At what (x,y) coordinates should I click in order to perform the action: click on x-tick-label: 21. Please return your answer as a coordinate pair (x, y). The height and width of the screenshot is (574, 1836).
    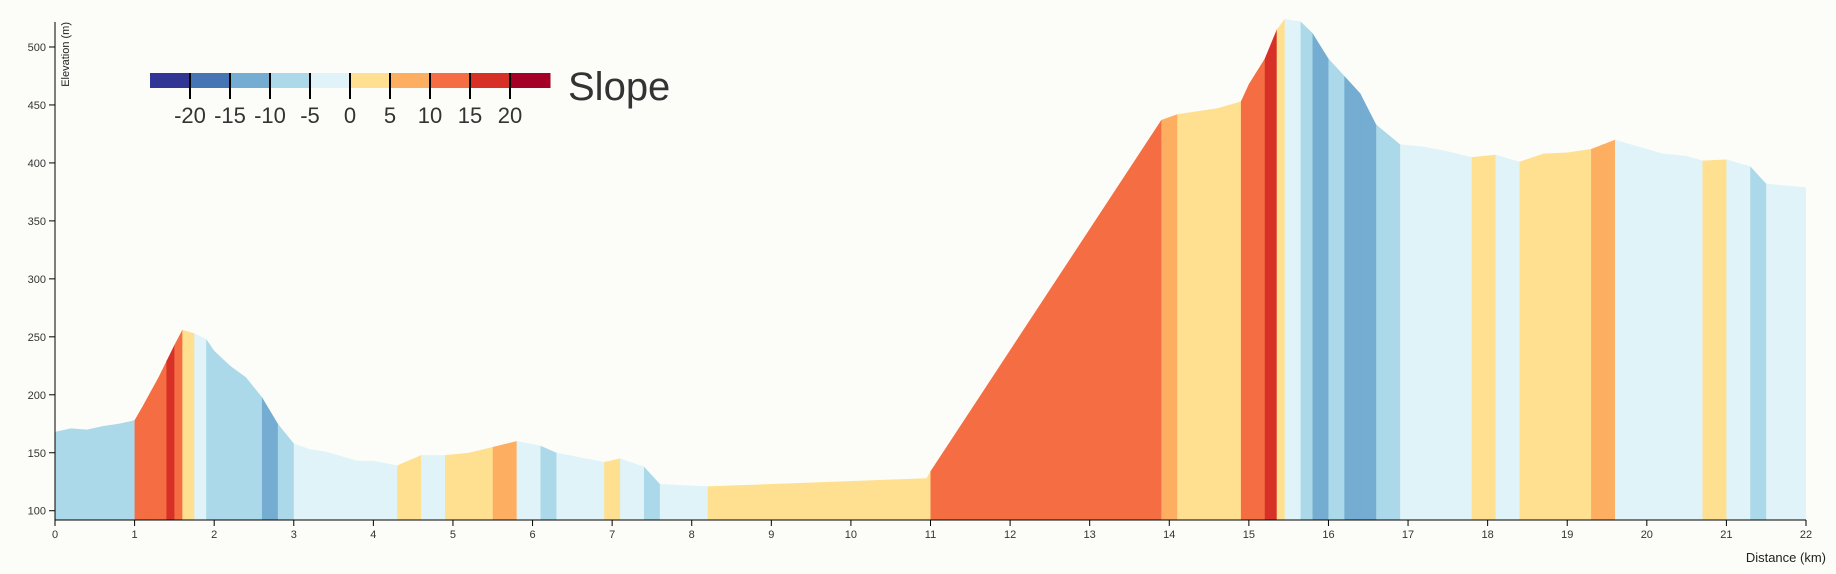
    Looking at the image, I should click on (1726, 535).